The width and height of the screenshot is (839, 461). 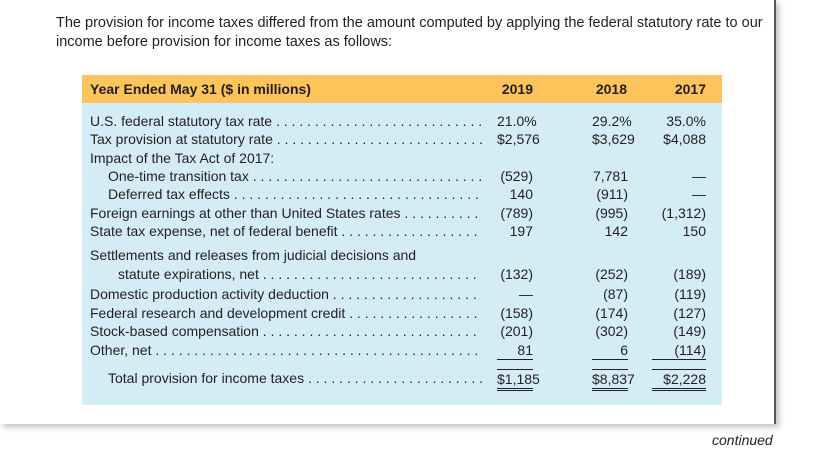 I want to click on header-year-2019: 2019, so click(x=517, y=89).